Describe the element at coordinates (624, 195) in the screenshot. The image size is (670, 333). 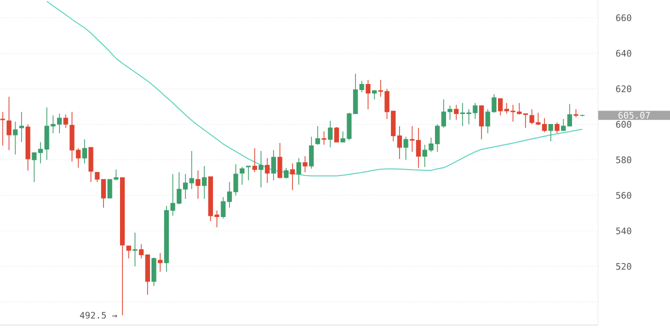
I see `y-tick-label: 560` at that location.